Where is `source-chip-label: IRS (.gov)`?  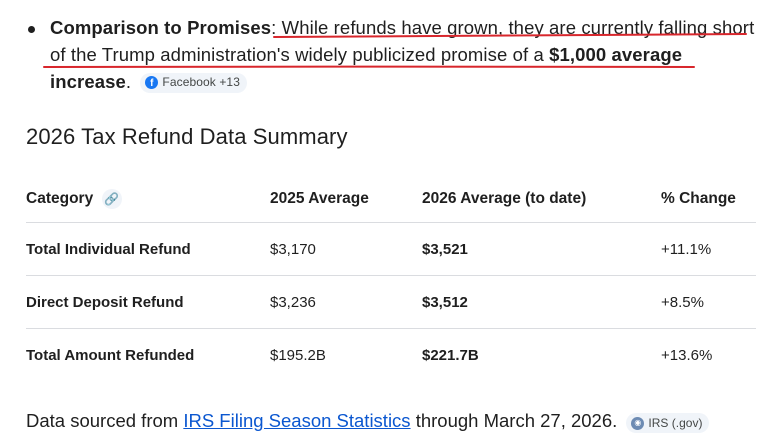 source-chip-label: IRS (.gov) is located at coordinates (675, 423).